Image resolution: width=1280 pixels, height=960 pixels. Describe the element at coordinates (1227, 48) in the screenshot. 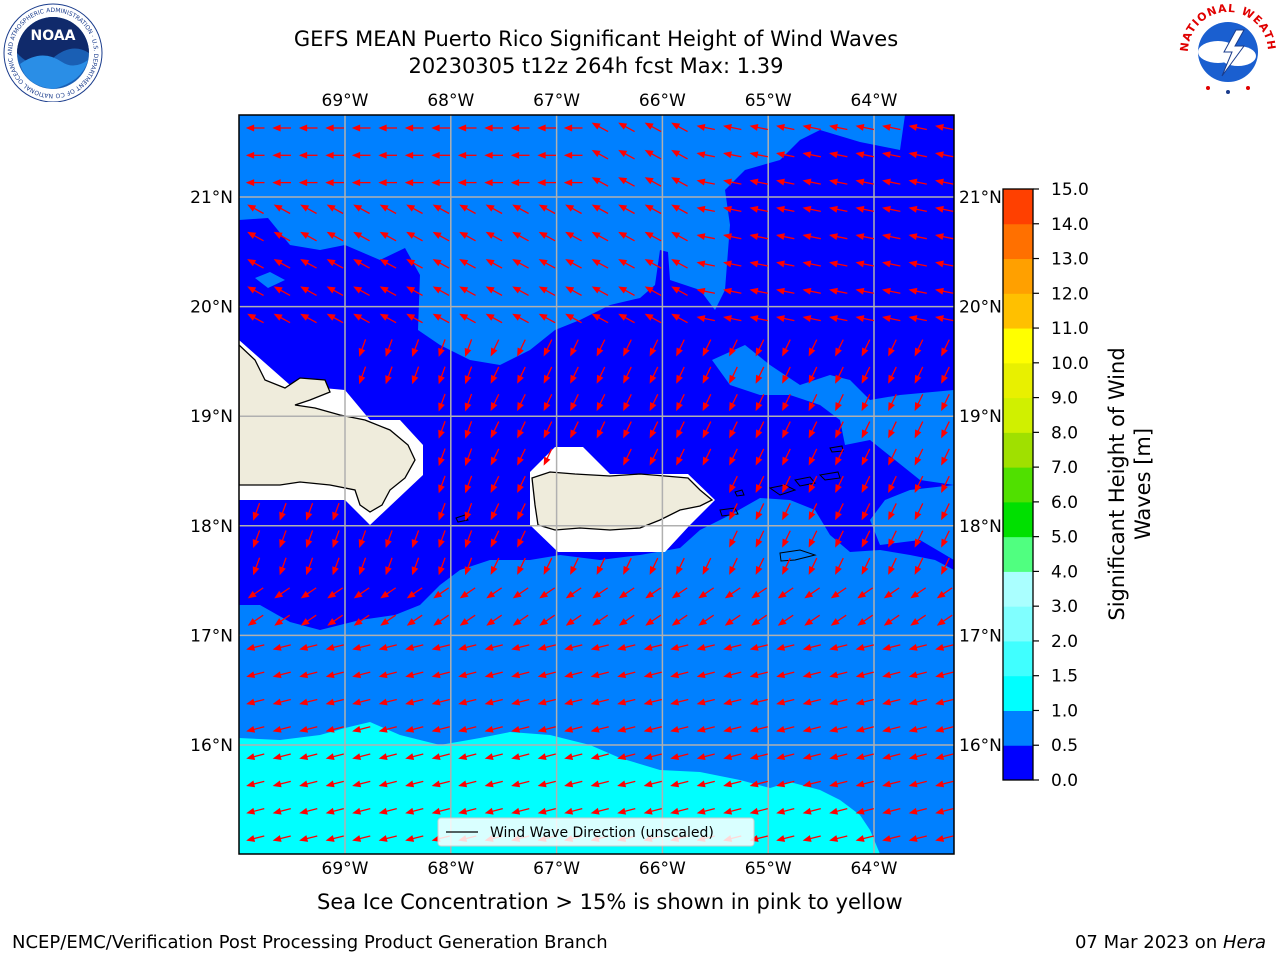

I see `nws-logo: NATIONAL WEATHER SERVICE` at that location.